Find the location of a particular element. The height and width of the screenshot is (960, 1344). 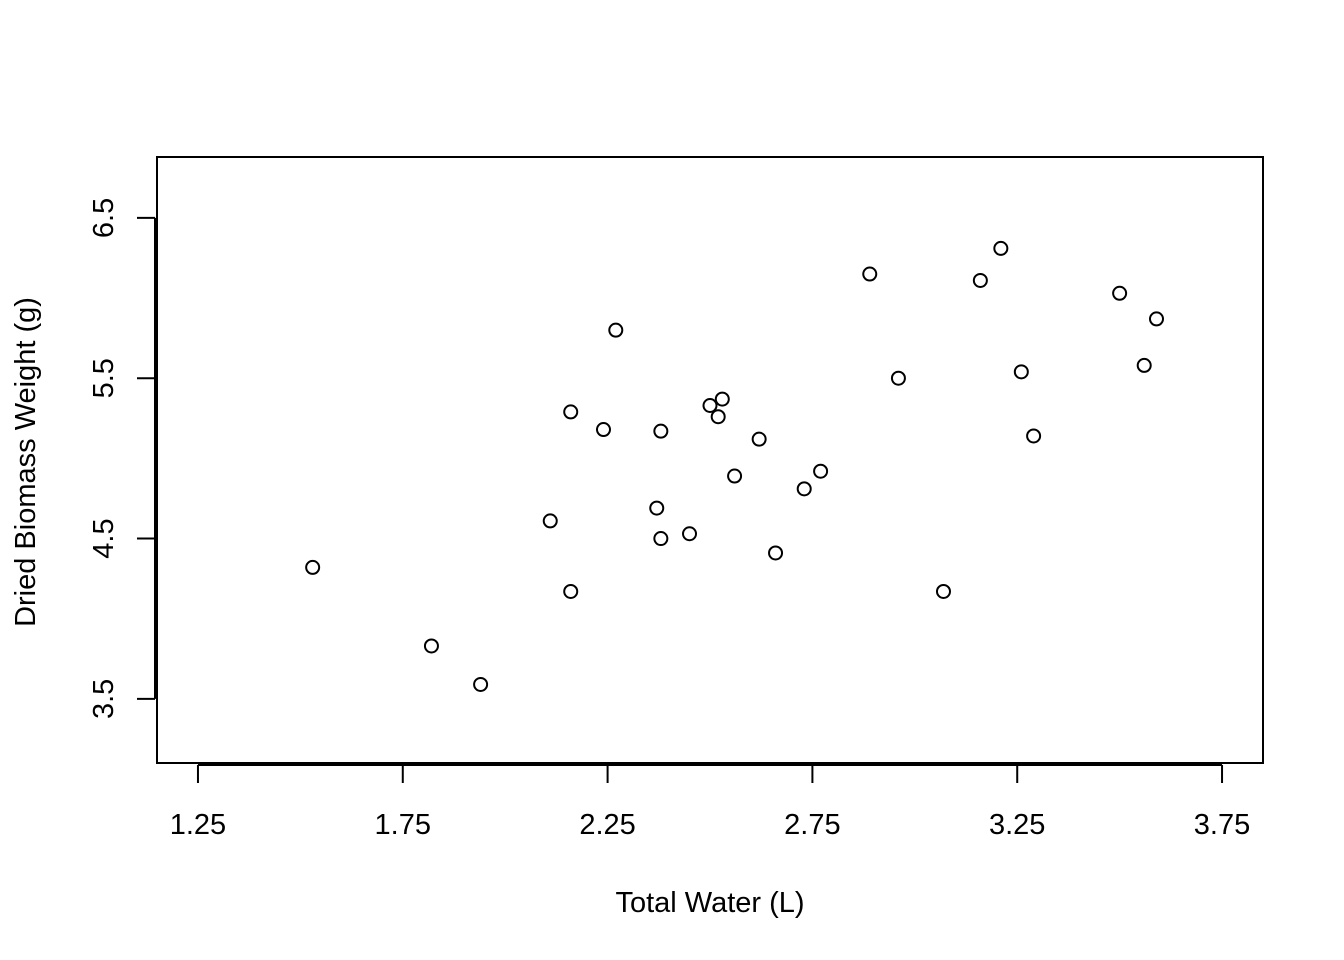

y-axis: 3.5 4.5 5.5 6.5 is located at coordinates (122, 458).